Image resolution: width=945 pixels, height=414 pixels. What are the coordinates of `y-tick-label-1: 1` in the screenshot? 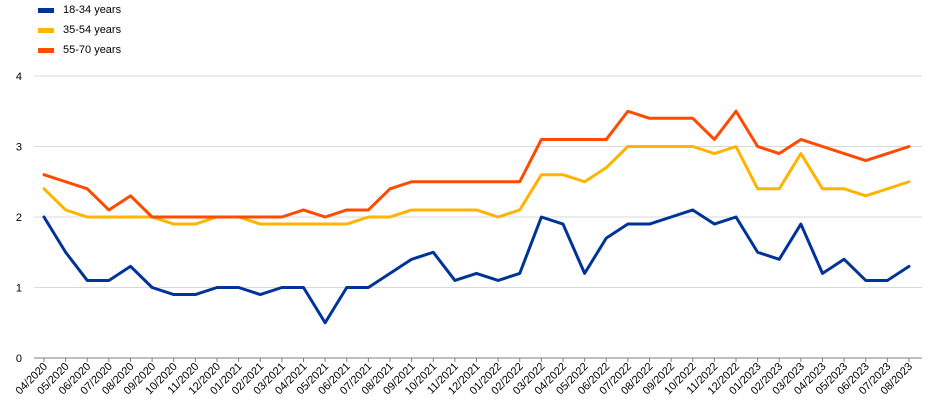 It's located at (19, 289).